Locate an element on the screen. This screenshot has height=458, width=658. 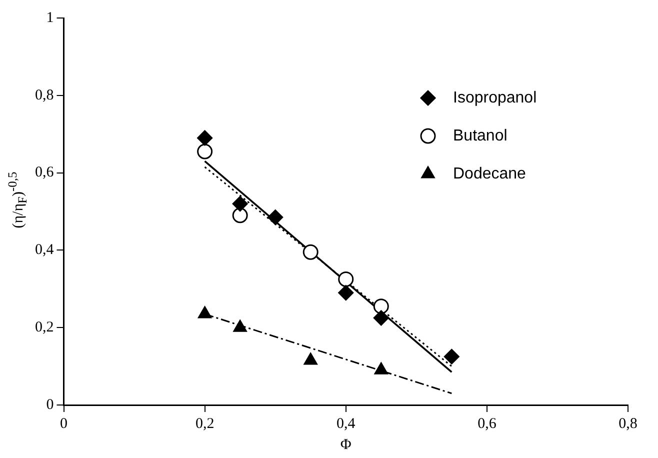
y-tick-label: 0,6 is located at coordinates (44, 172).